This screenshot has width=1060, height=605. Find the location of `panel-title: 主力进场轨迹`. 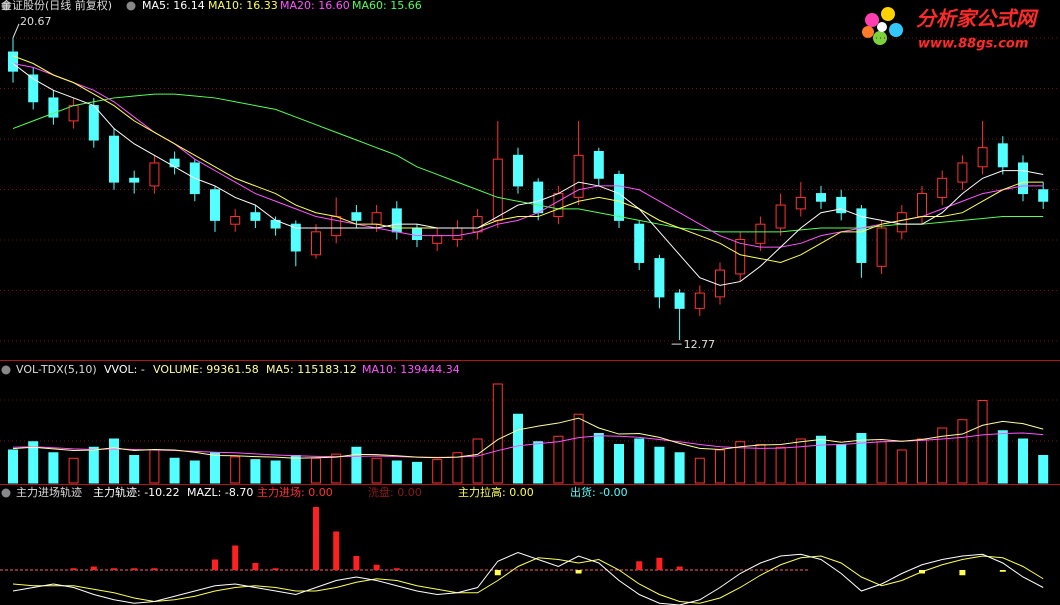

panel-title: 主力进场轨迹 is located at coordinates (49, 492).